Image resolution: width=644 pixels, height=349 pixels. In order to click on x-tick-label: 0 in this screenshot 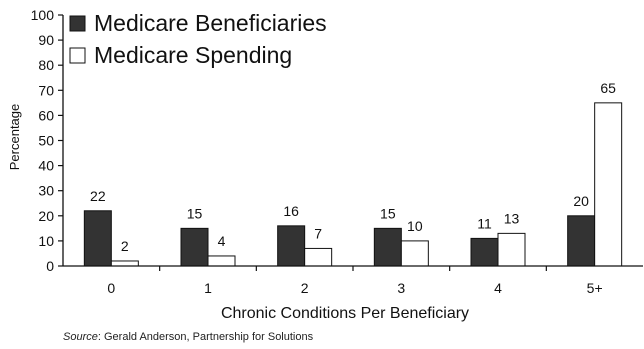, I will do `click(111, 288)`.